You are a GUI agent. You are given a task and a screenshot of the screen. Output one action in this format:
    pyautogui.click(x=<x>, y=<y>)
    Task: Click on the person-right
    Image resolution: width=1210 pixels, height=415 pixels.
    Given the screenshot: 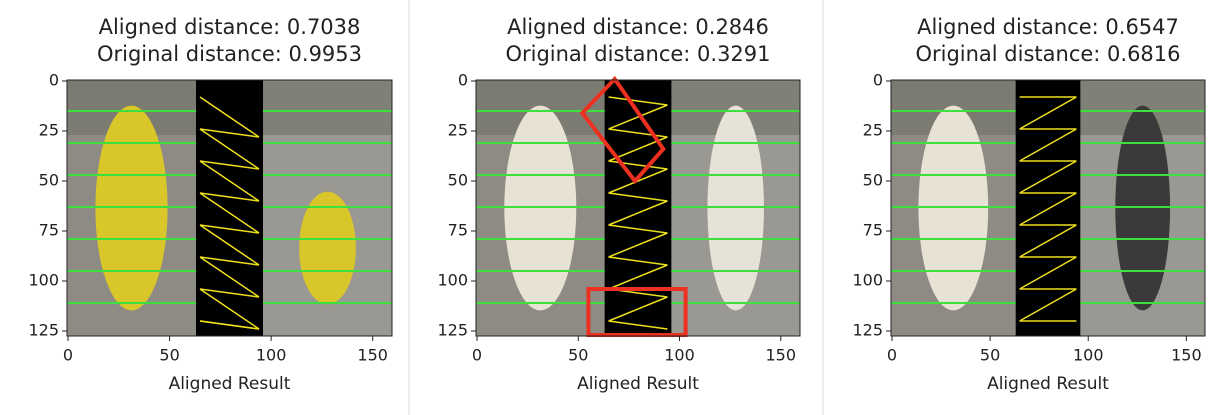 What is the action you would take?
    pyautogui.click(x=327, y=248)
    